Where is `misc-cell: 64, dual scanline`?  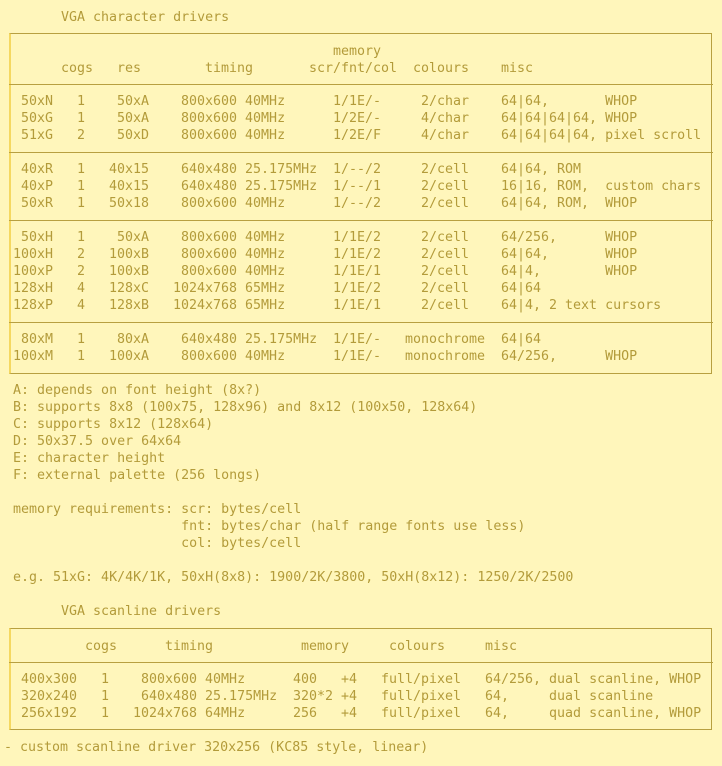
misc-cell: 64, dual scanline is located at coordinates (569, 696).